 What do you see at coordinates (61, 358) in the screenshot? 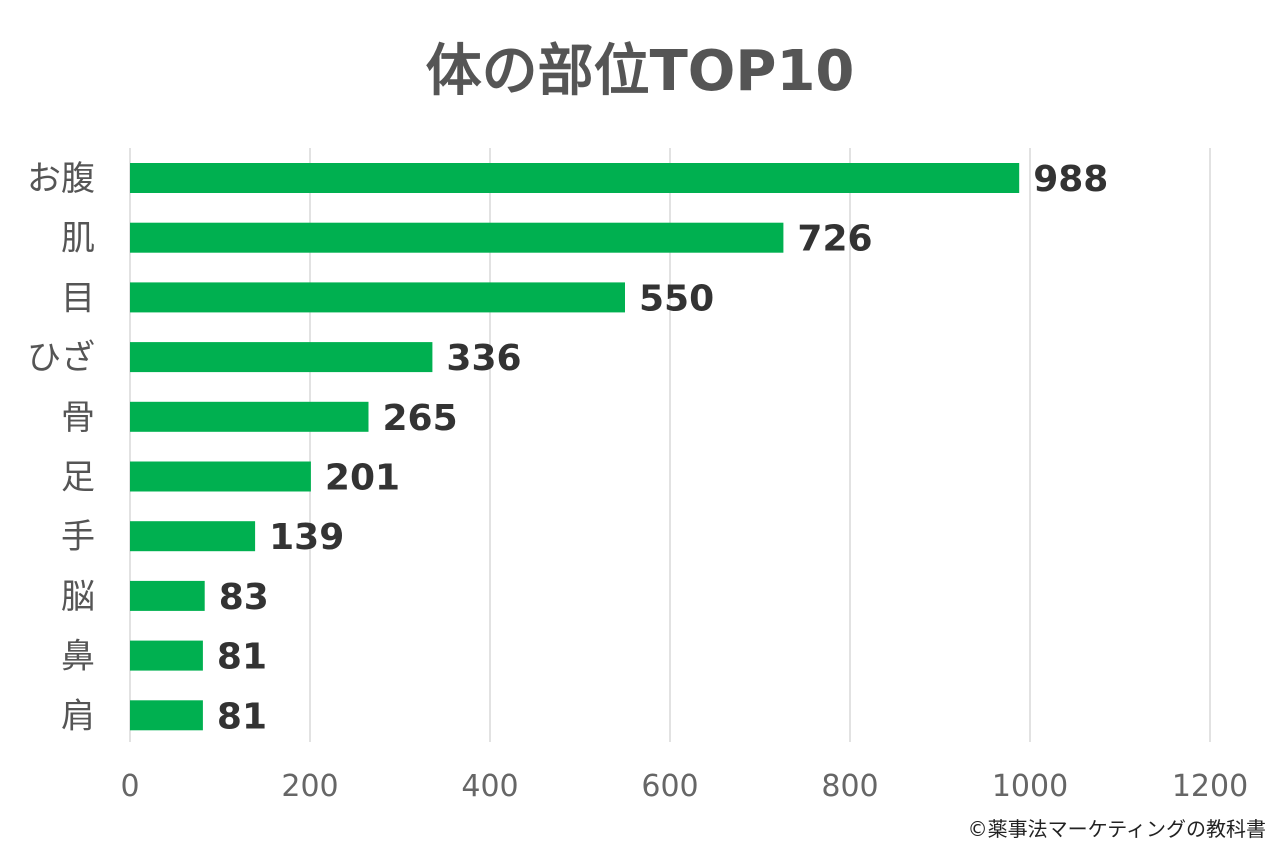
I see `category-label-4: ひざ` at bounding box center [61, 358].